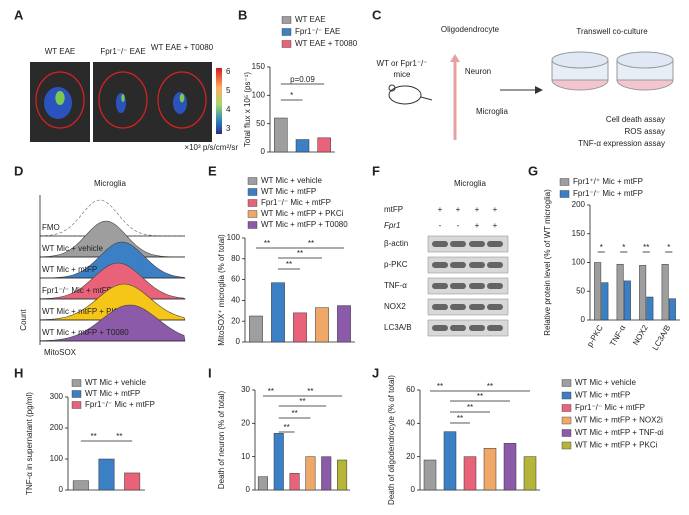 This screenshot has width=689, height=515. What do you see at coordinates (468, 265) in the screenshot?
I see `blot` at bounding box center [468, 265].